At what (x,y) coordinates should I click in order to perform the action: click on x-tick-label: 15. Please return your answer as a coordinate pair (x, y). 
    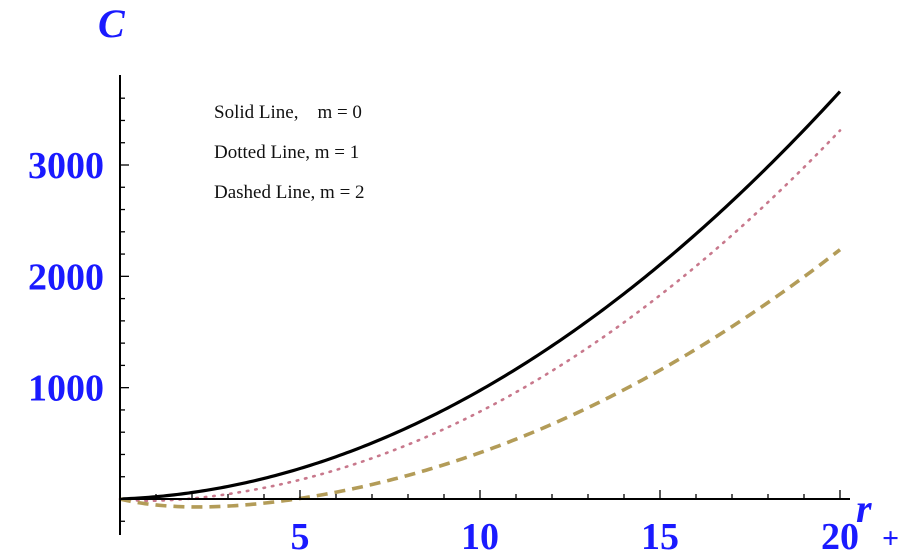
    Looking at the image, I should click on (660, 536).